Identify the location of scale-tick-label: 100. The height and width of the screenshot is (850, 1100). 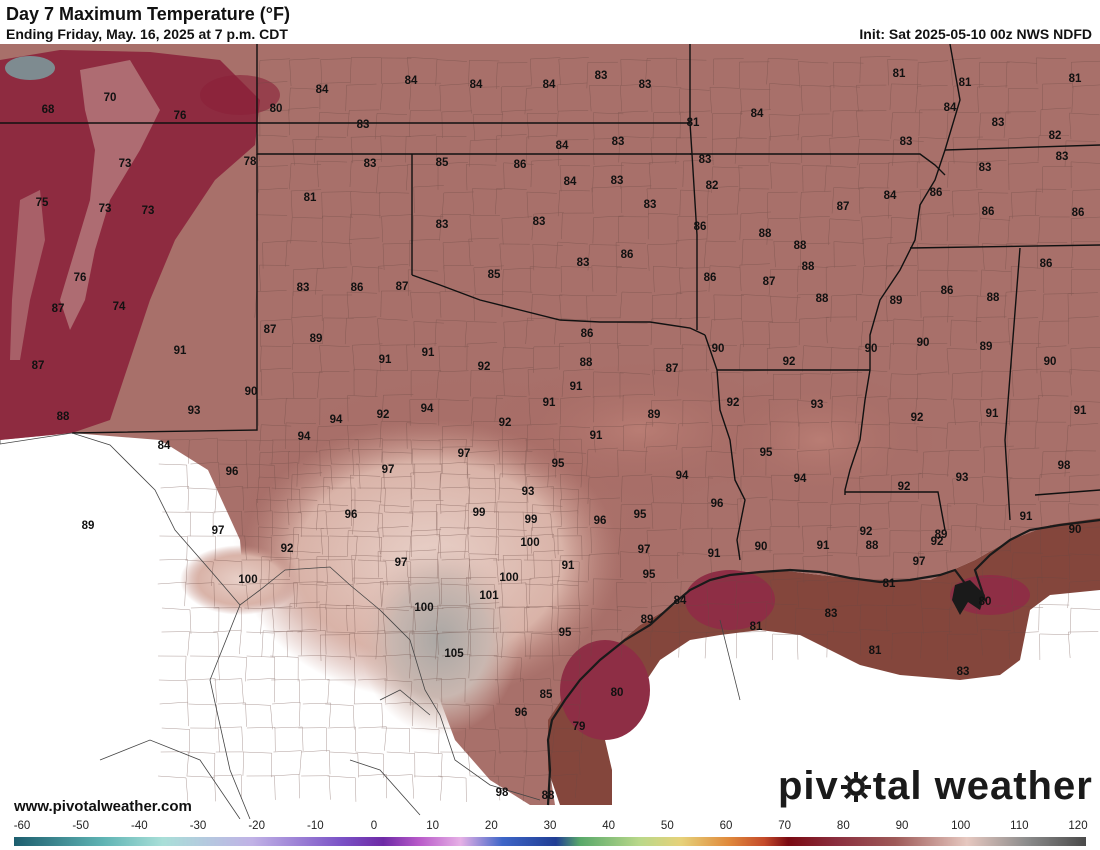
(961, 826).